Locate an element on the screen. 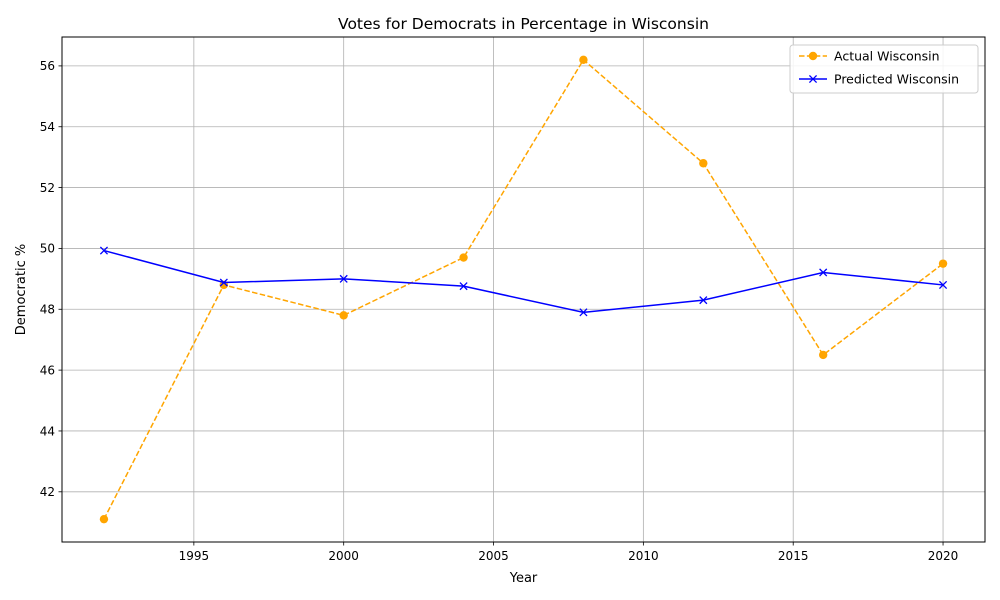 This screenshot has width=1000, height=600. y-tick-label: 48 is located at coordinates (47, 310).